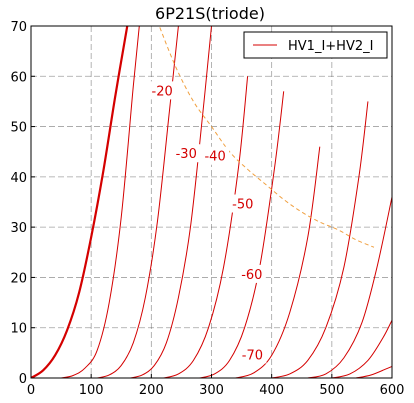  Describe the element at coordinates (18, 329) in the screenshot. I see `y-tick-label: 10` at that location.